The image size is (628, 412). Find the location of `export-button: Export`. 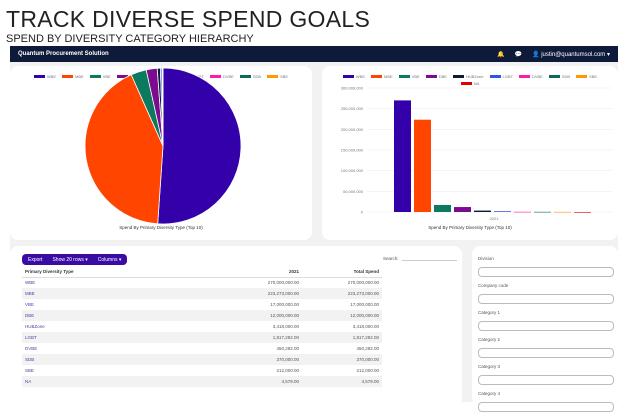

export-button: Export is located at coordinates (35, 260).